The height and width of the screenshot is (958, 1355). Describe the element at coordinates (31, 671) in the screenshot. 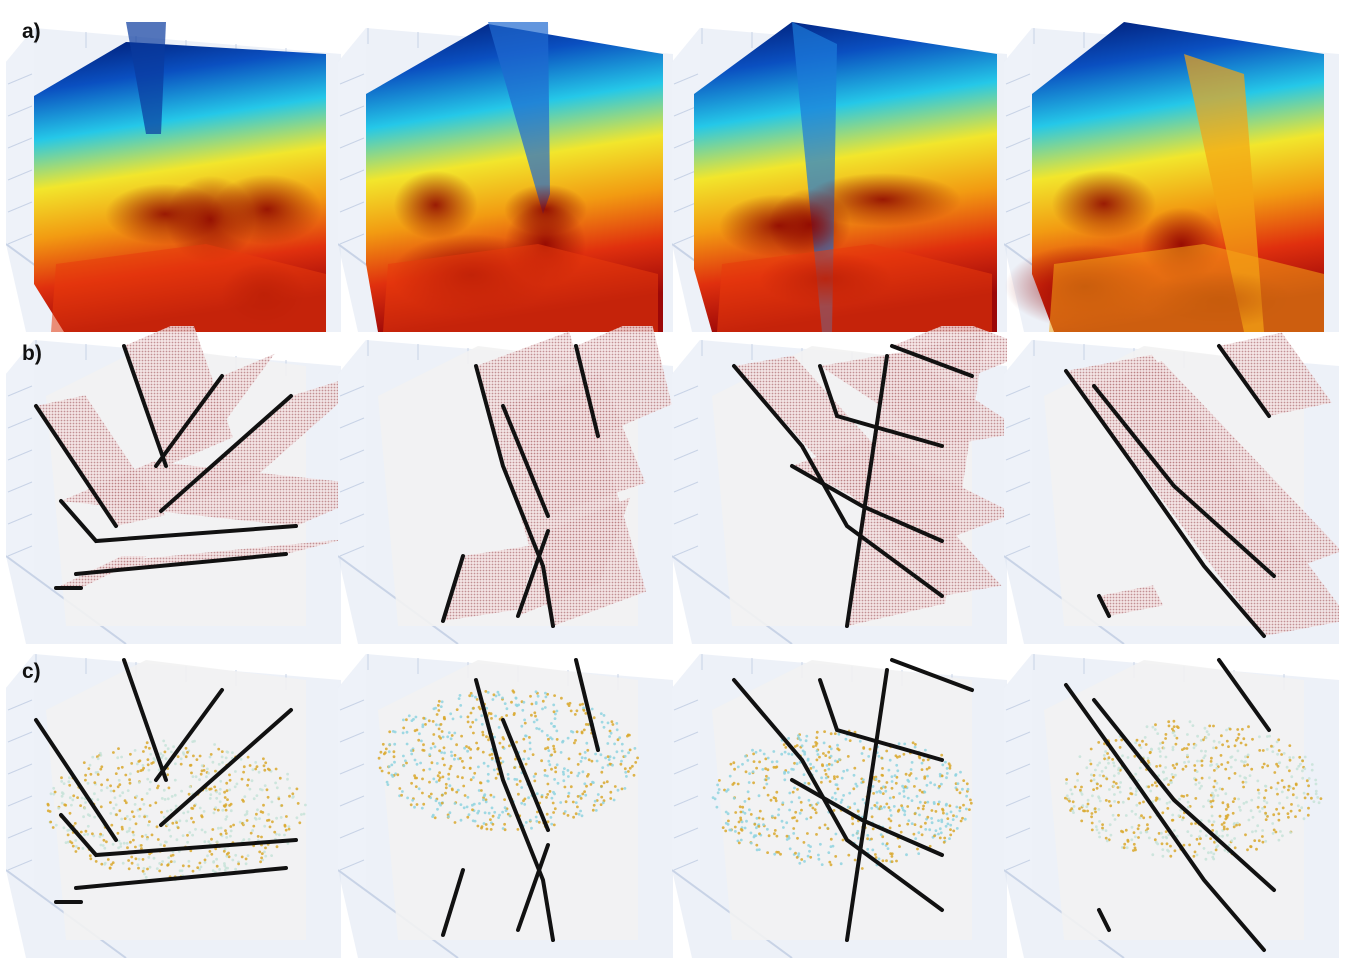

I see `row-label-c: c)` at that location.